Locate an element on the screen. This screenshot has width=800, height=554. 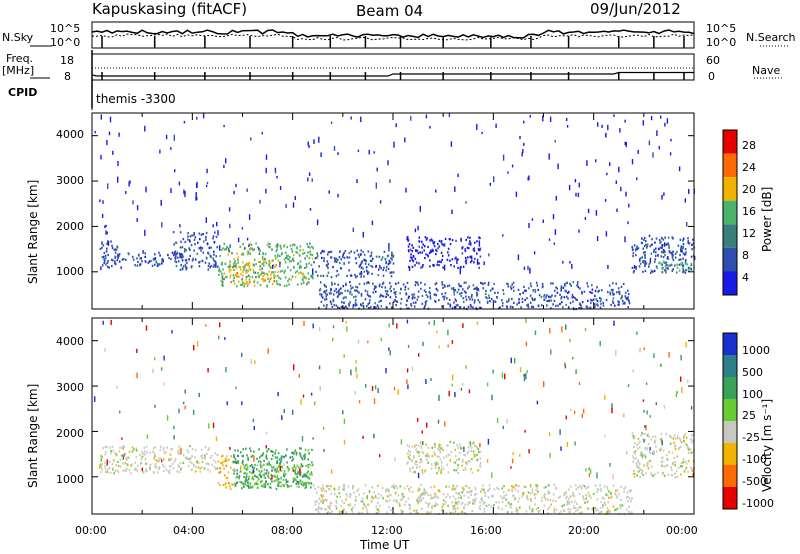
nsearch-label: N.Search is located at coordinates (771, 37).